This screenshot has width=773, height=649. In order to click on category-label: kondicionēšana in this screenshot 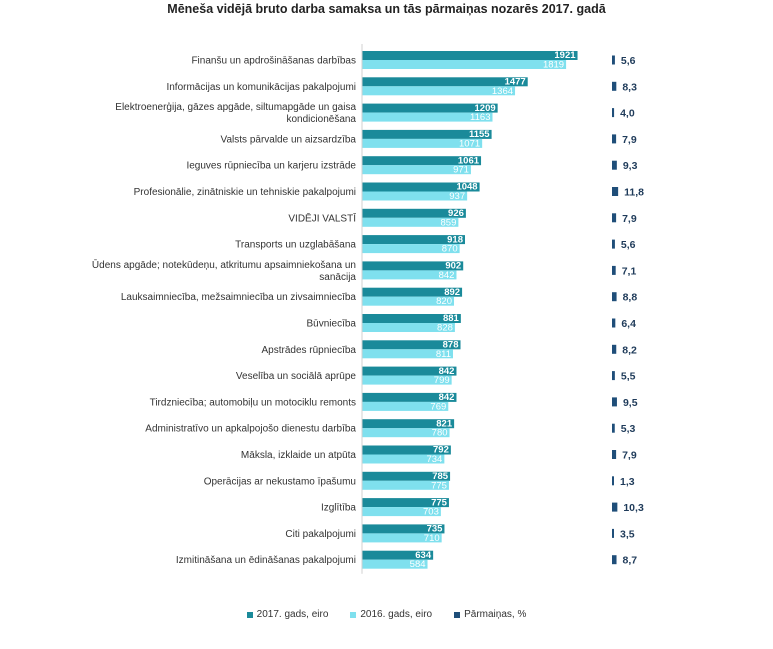, I will do `click(322, 119)`.